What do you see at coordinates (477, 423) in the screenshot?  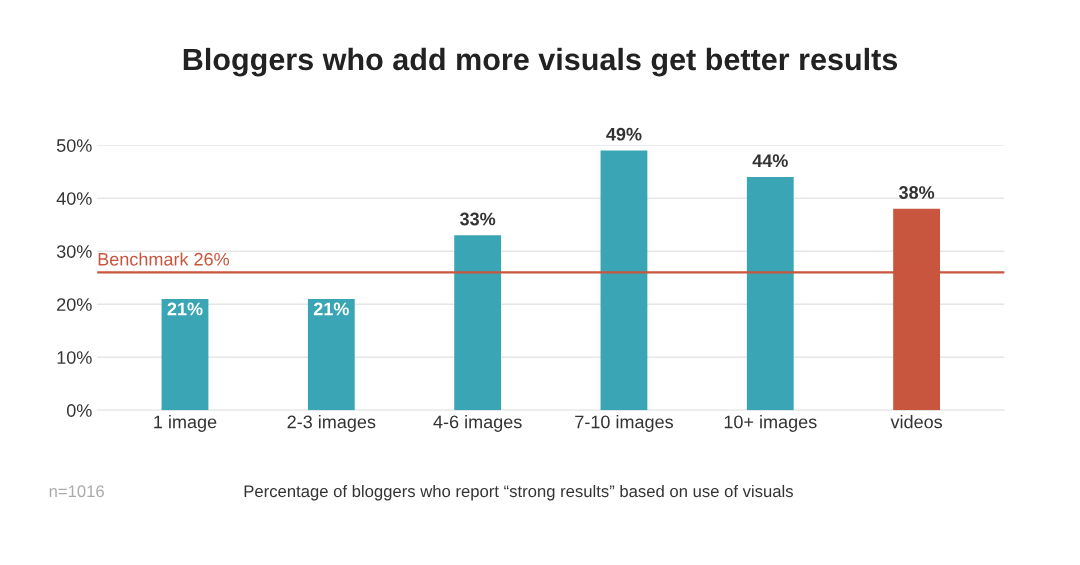 I see `x-tick-label: 4-6 images` at bounding box center [477, 423].